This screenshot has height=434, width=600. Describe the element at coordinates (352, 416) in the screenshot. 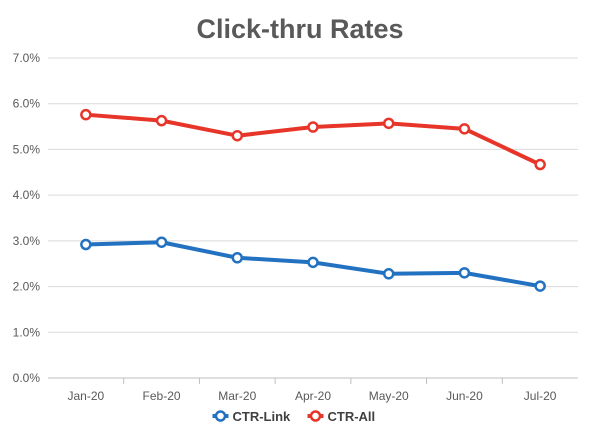

I see `legend-label-ctr-all: CTR-All` at that location.